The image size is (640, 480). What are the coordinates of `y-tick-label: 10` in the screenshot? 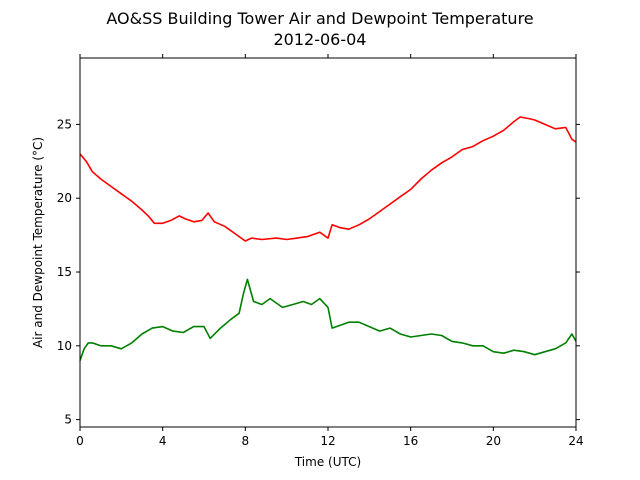 It's located at (64, 346).